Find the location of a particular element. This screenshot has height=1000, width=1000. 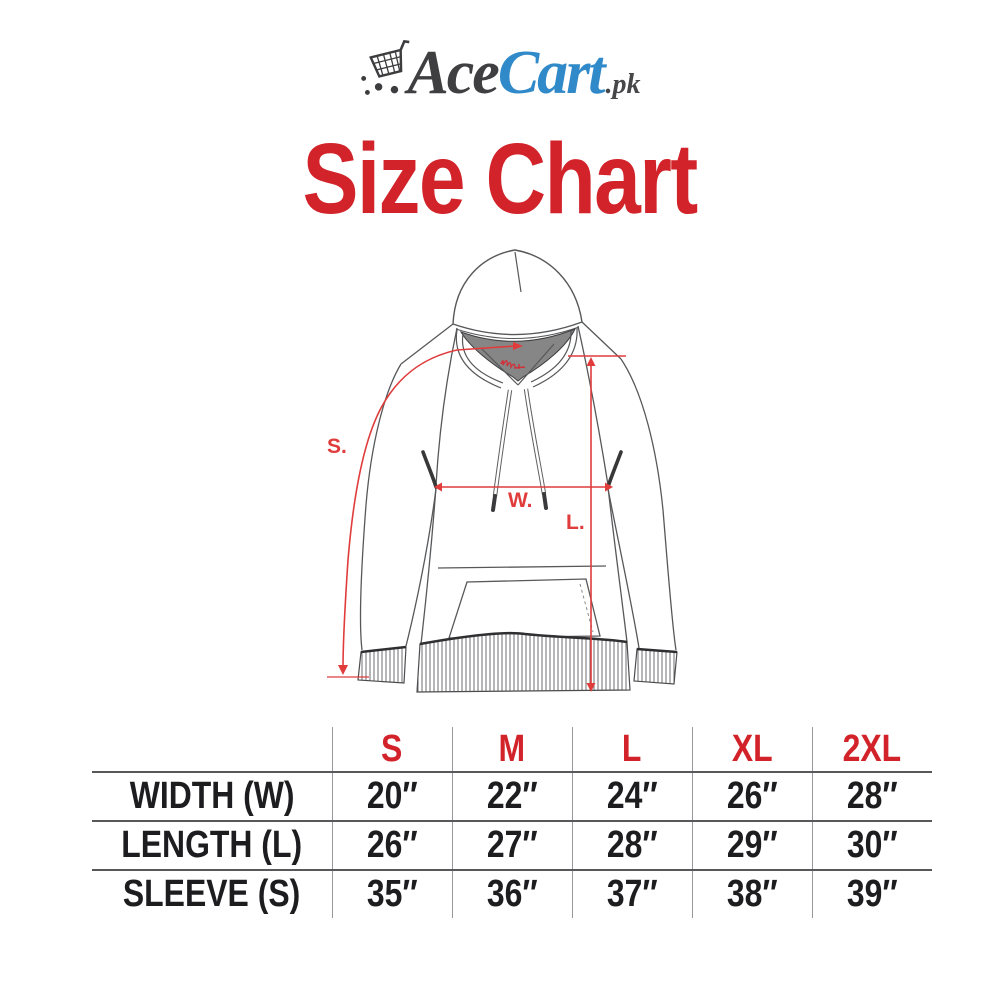

row-label-cell: SLEEVE (S) is located at coordinates (212, 894).